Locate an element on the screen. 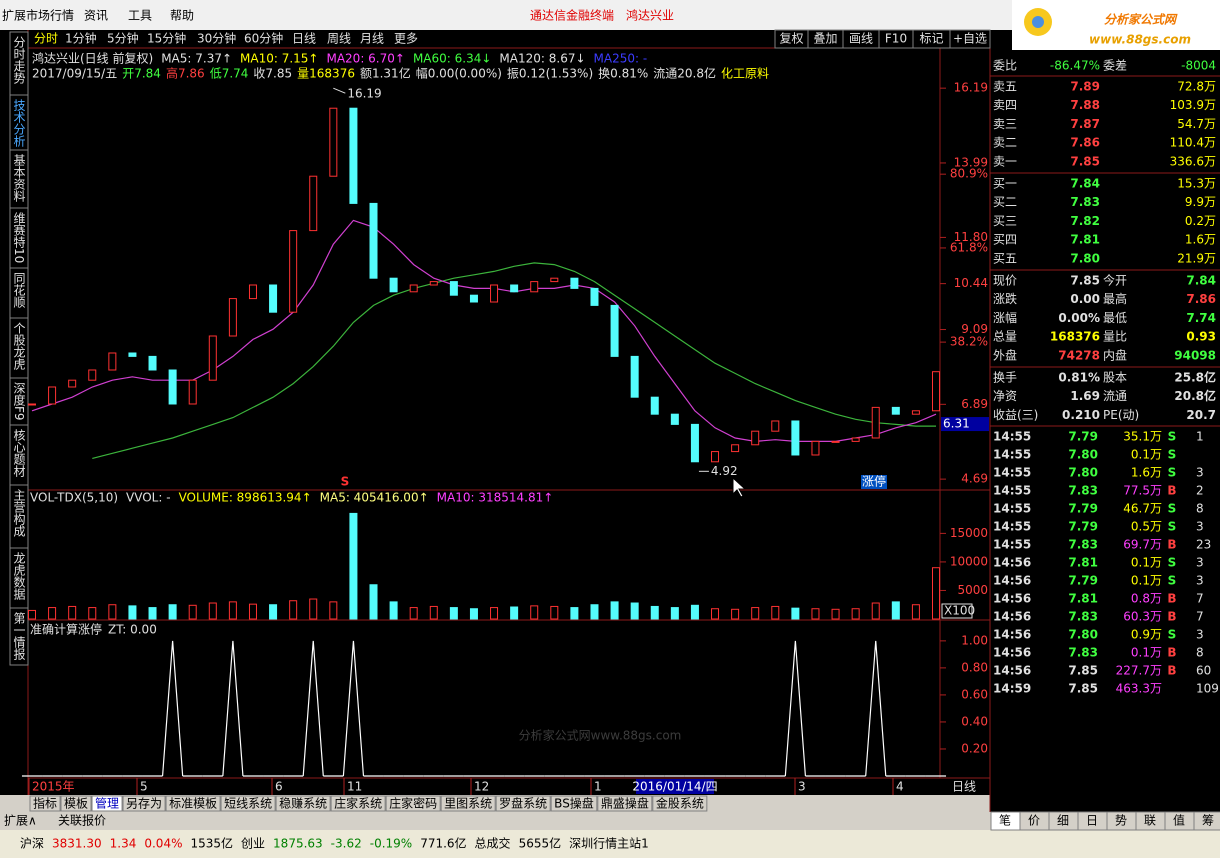 The height and width of the screenshot is (858, 1220). menu-item: 资讯 is located at coordinates (96, 16).